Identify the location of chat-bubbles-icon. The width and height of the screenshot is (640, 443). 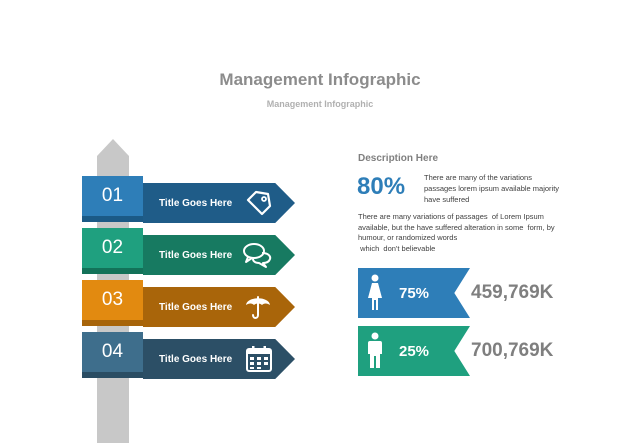
(257, 255).